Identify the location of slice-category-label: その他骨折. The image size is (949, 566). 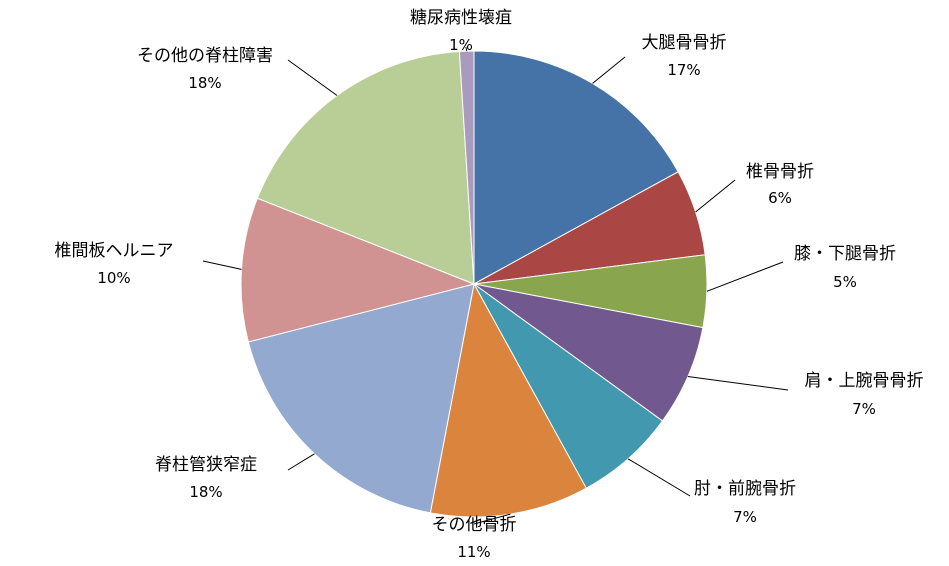
(474, 525).